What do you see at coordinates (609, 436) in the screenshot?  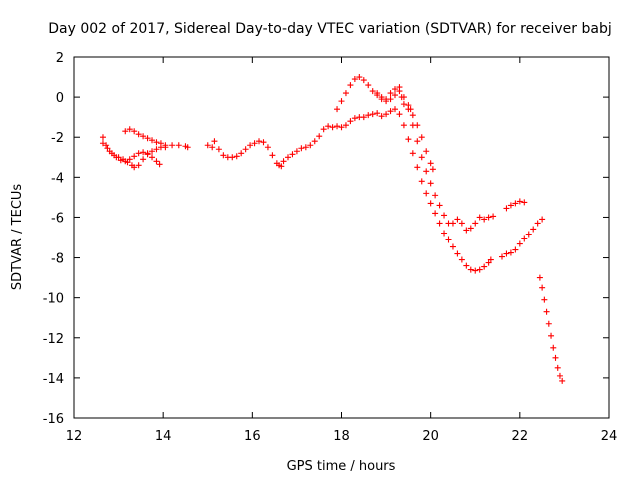 I see `x-tick-label: 24` at bounding box center [609, 436].